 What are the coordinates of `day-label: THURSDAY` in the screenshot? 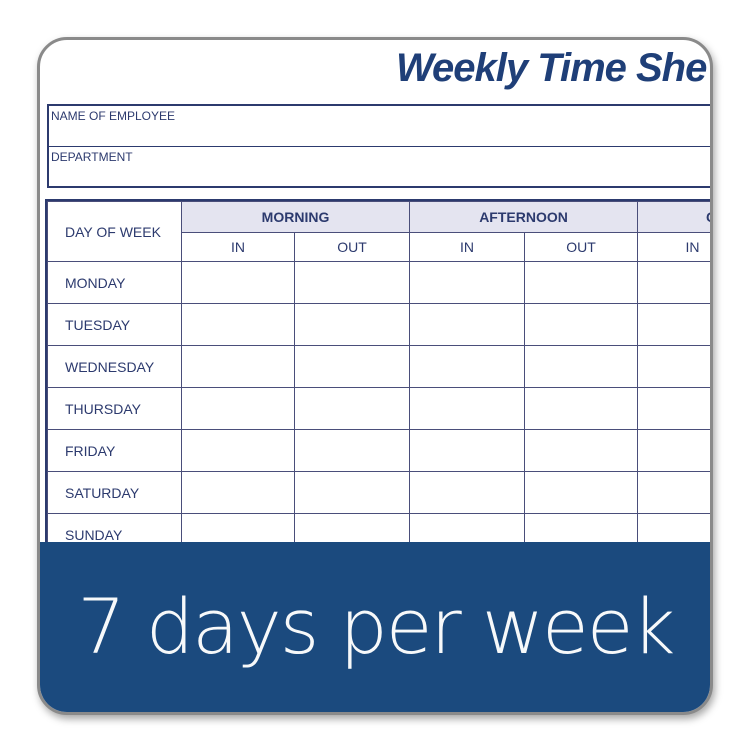 It's located at (114, 408).